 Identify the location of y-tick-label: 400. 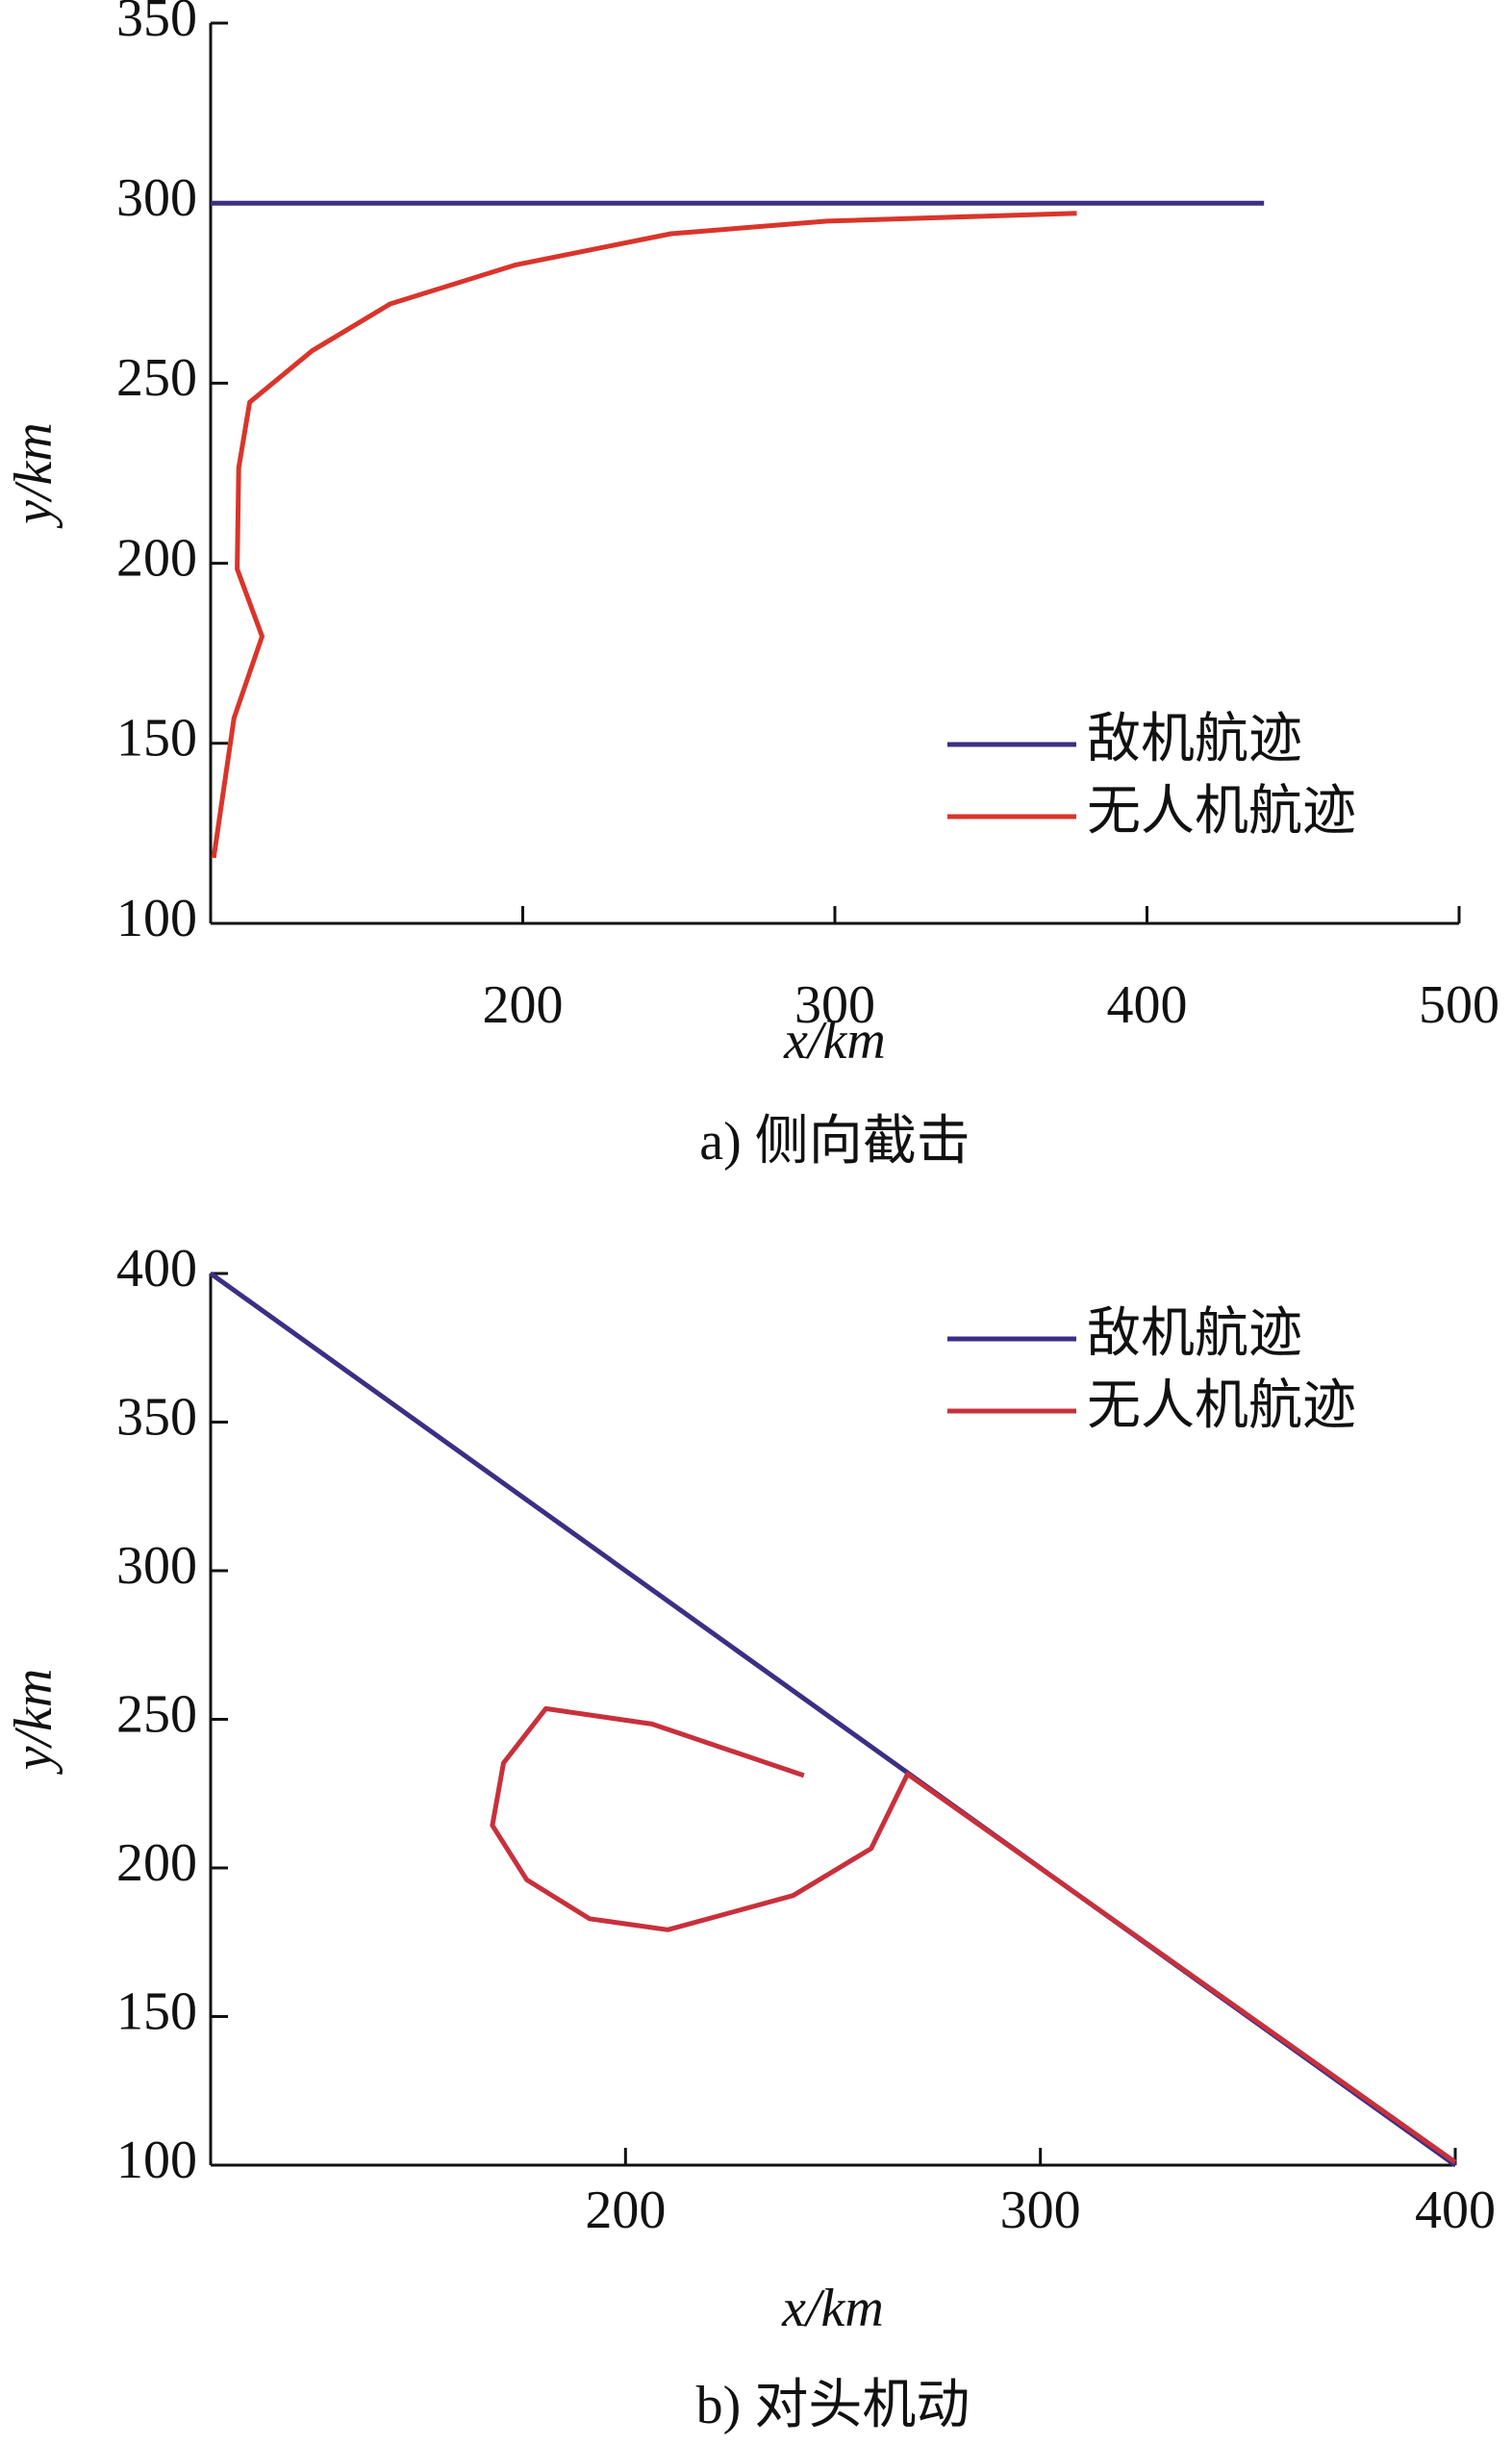
(157, 1269).